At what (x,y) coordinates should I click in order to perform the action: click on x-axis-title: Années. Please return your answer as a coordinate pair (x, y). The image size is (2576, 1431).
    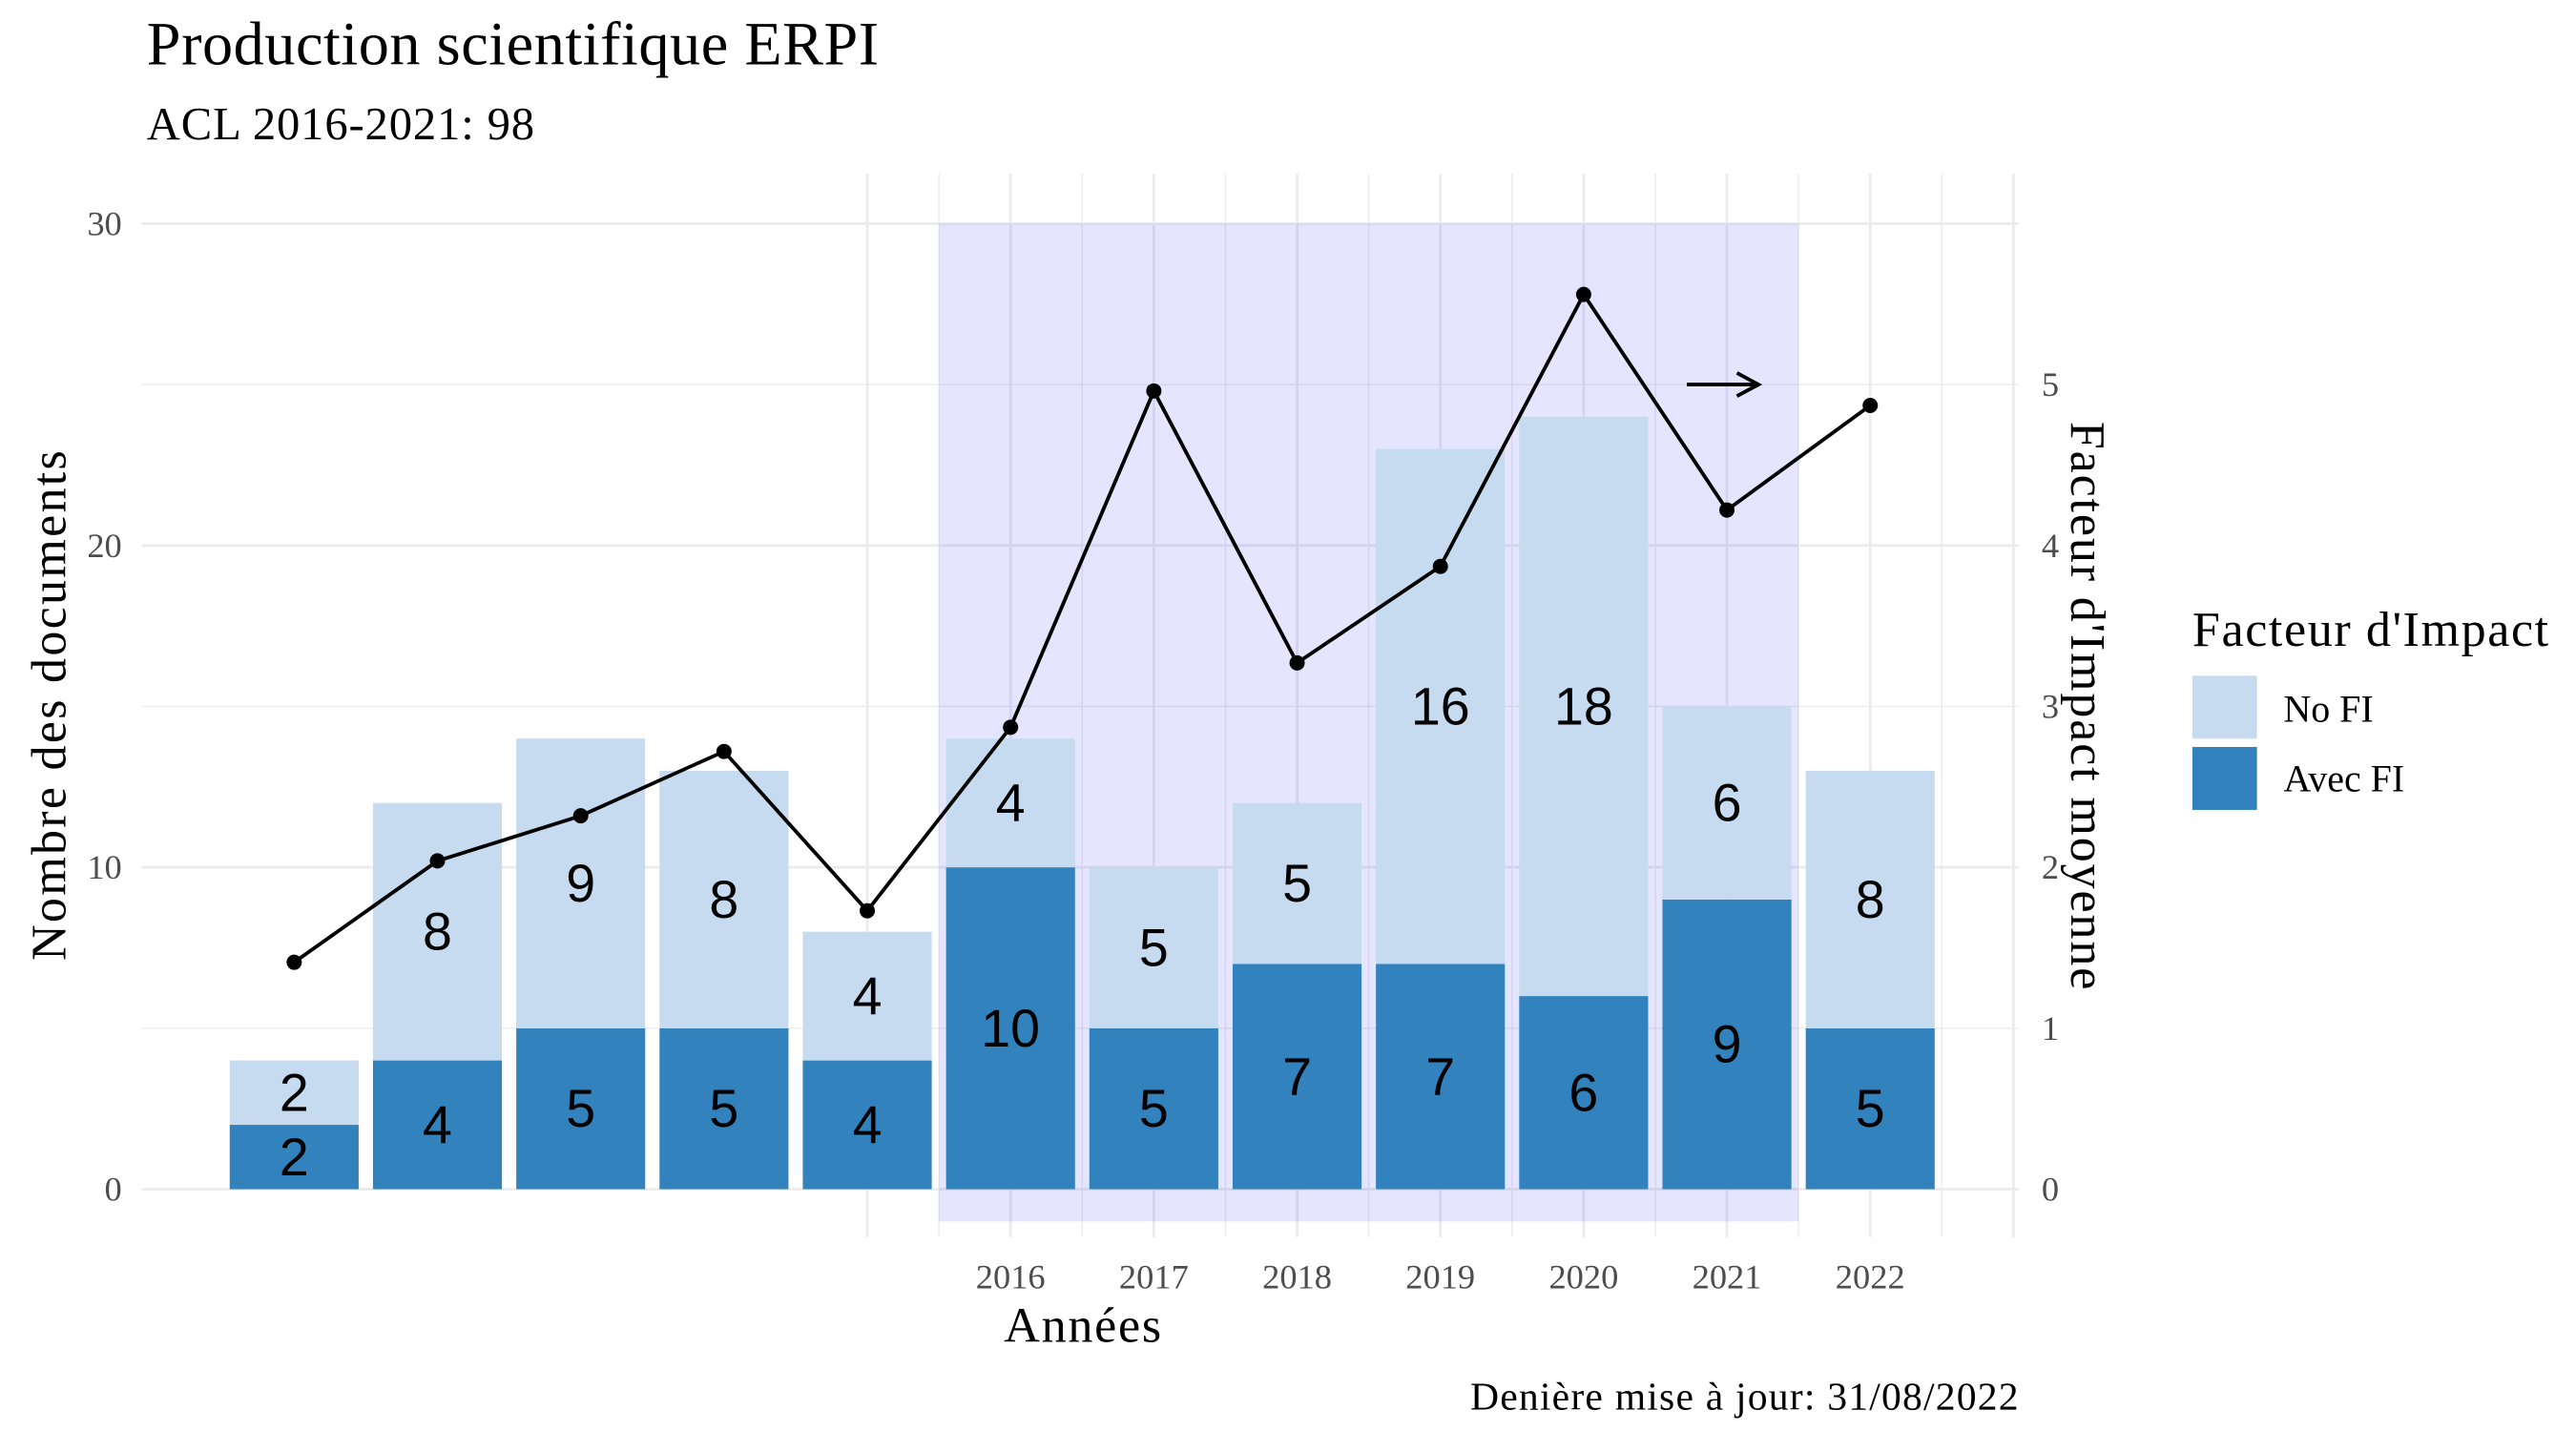
    Looking at the image, I should click on (1082, 1325).